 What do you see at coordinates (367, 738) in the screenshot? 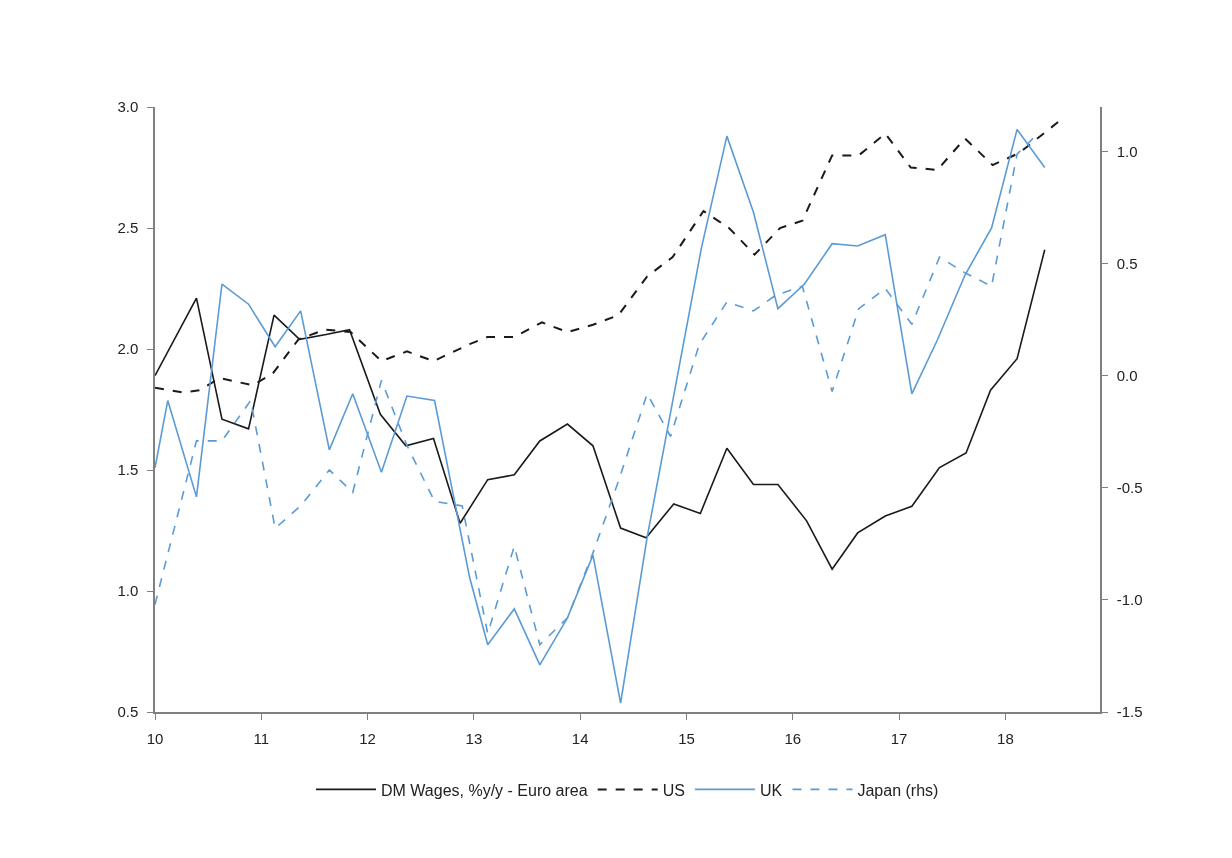
I see `x-tick-label: 12` at bounding box center [367, 738].